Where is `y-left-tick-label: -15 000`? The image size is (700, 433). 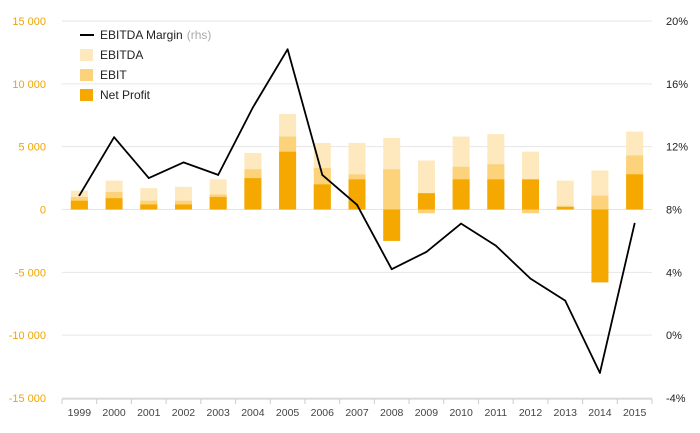 y-left-tick-label: -15 000 is located at coordinates (27, 399).